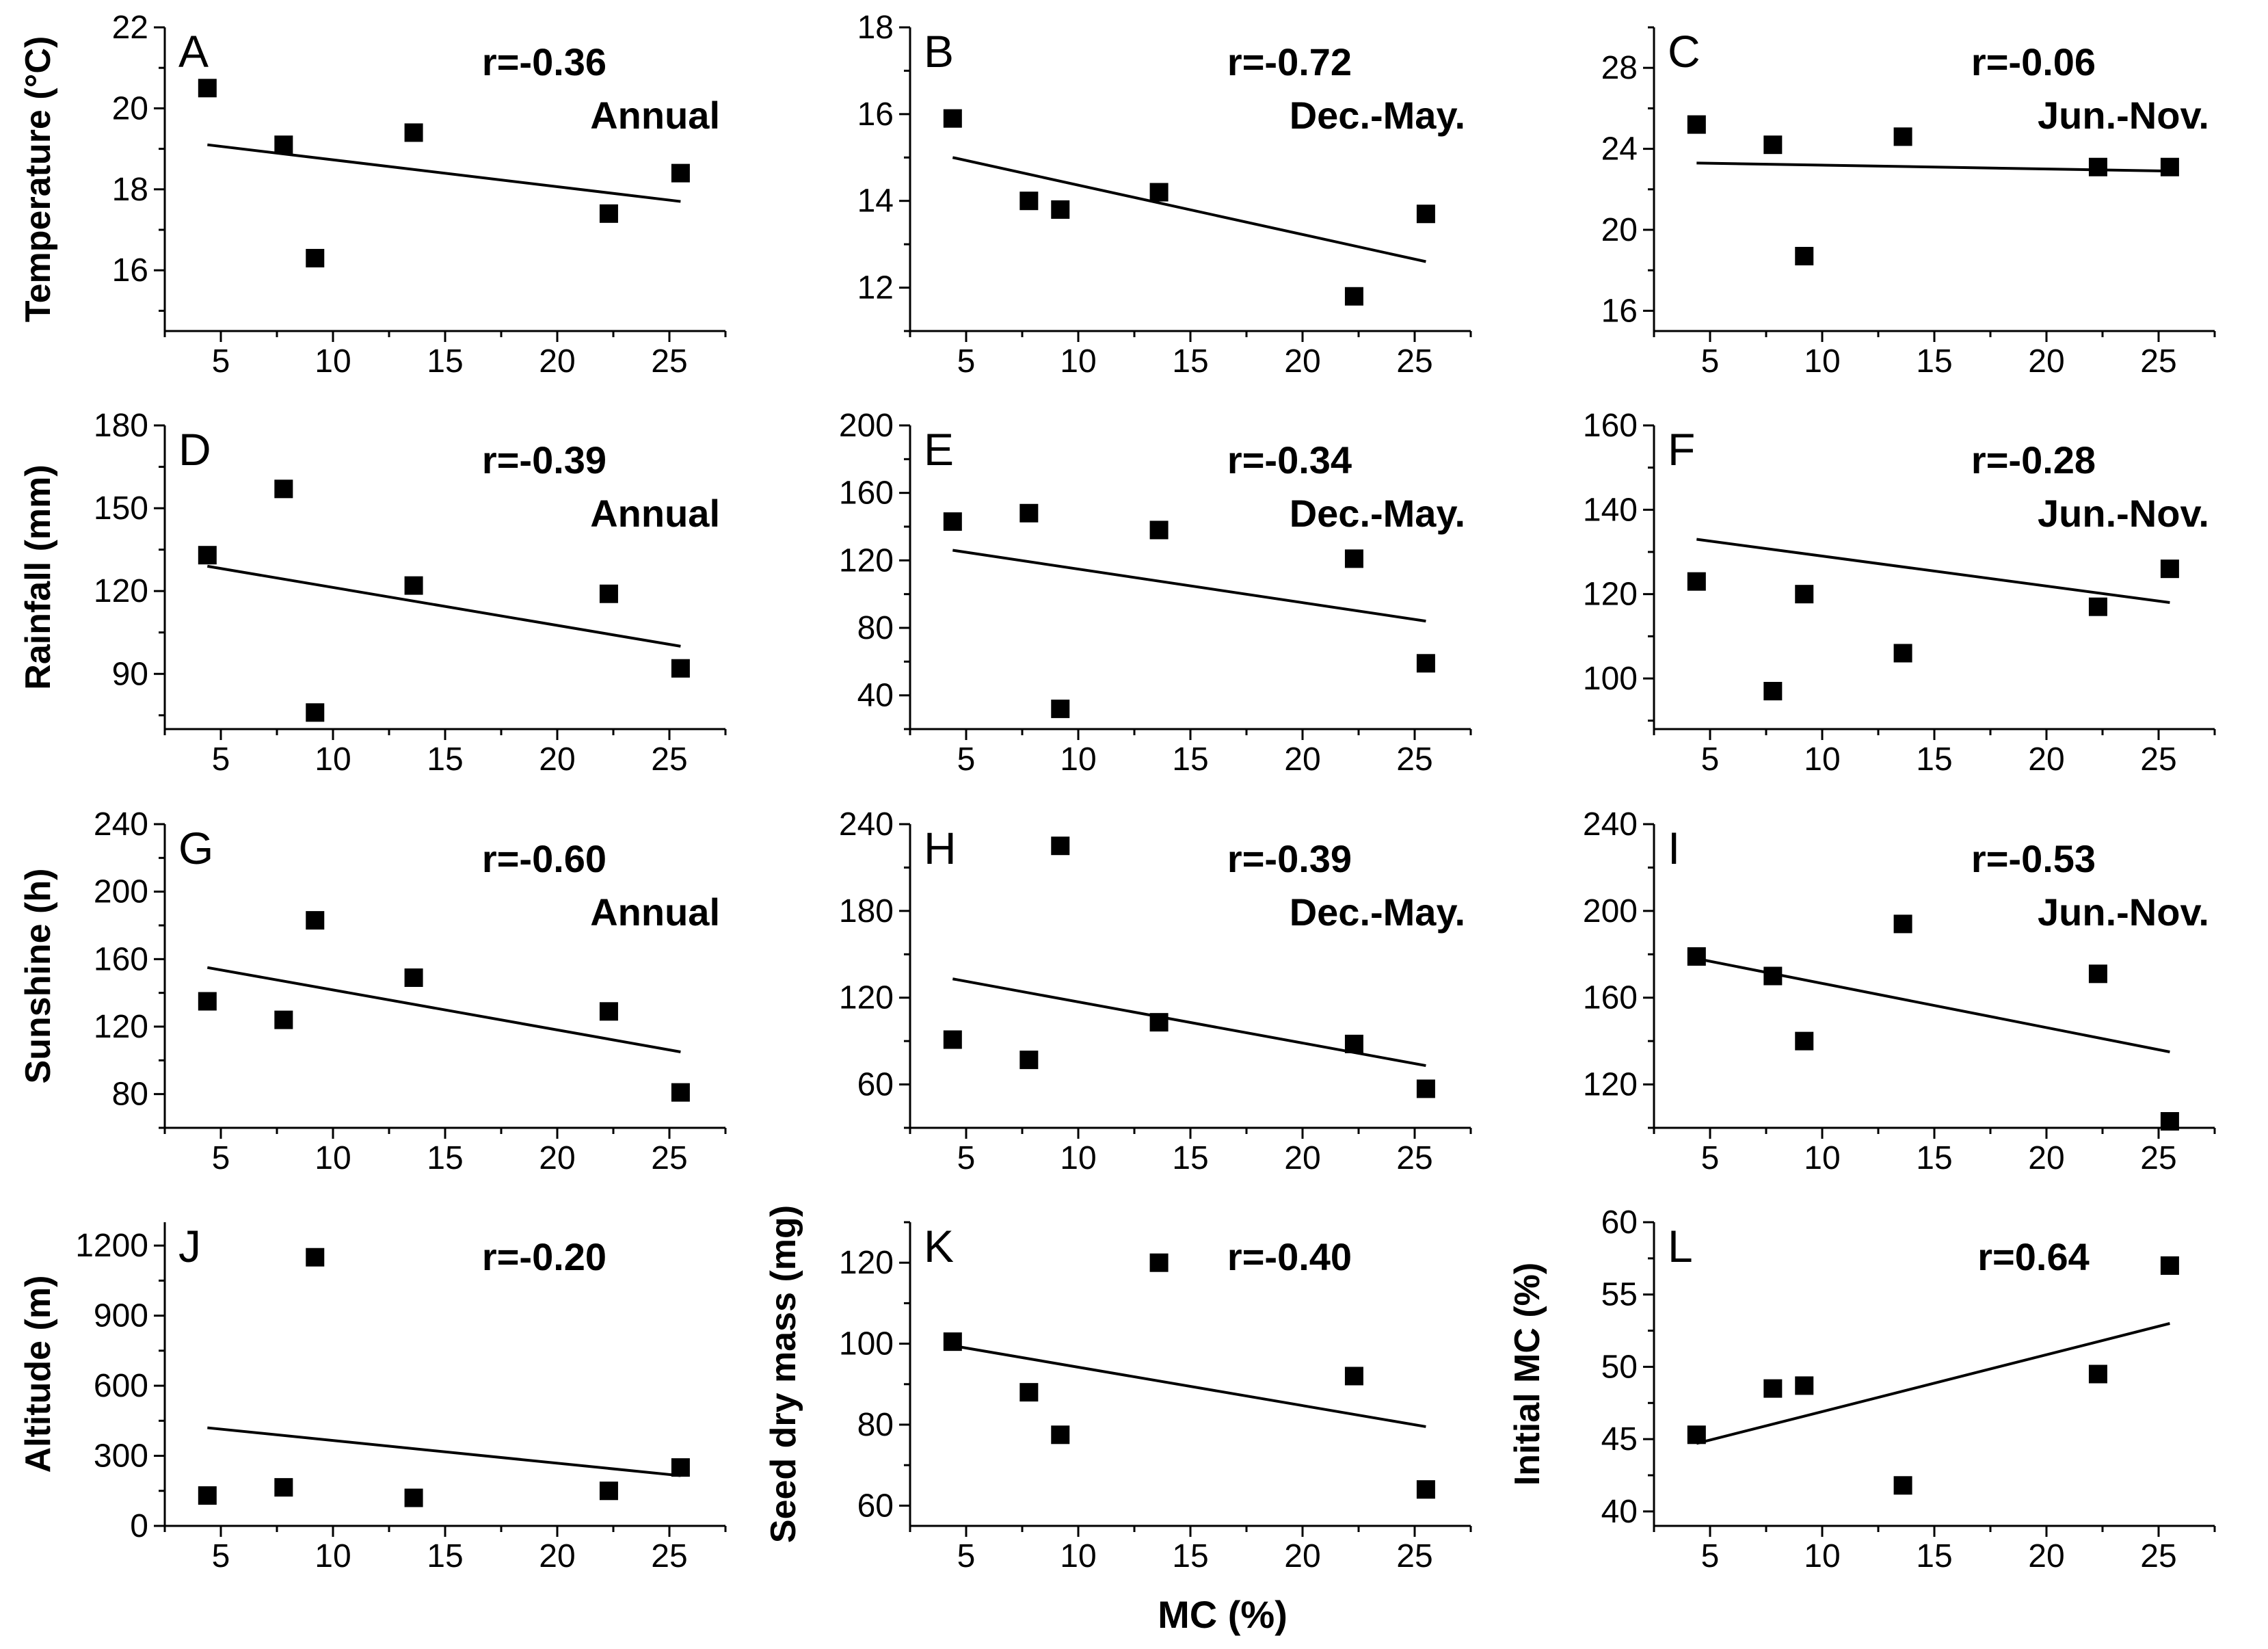  I want to click on r-value-label: r=-0.06, so click(2033, 61).